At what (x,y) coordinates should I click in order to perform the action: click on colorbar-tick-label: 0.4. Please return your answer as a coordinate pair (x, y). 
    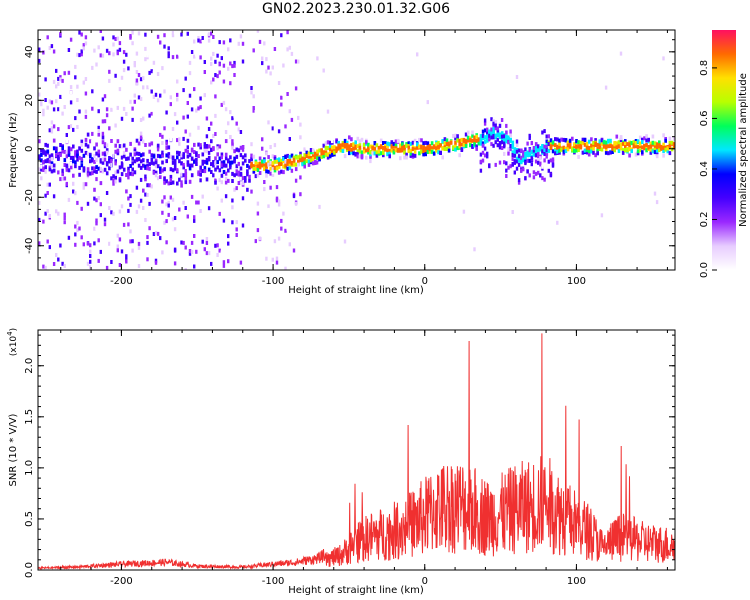
    Looking at the image, I should click on (704, 169).